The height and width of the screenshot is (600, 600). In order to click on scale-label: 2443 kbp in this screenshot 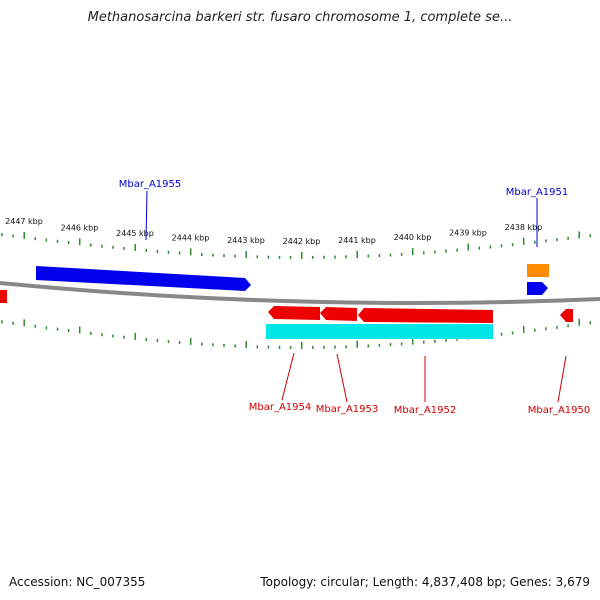, I will do `click(246, 240)`.